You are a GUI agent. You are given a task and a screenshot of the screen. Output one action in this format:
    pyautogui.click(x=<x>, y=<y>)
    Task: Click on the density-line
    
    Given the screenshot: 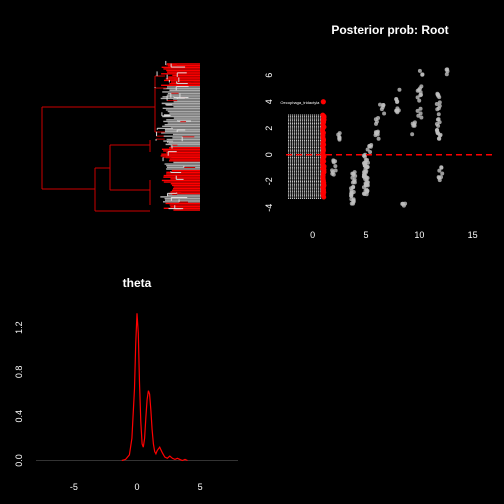 What is the action you would take?
    pyautogui.click(x=154, y=387)
    